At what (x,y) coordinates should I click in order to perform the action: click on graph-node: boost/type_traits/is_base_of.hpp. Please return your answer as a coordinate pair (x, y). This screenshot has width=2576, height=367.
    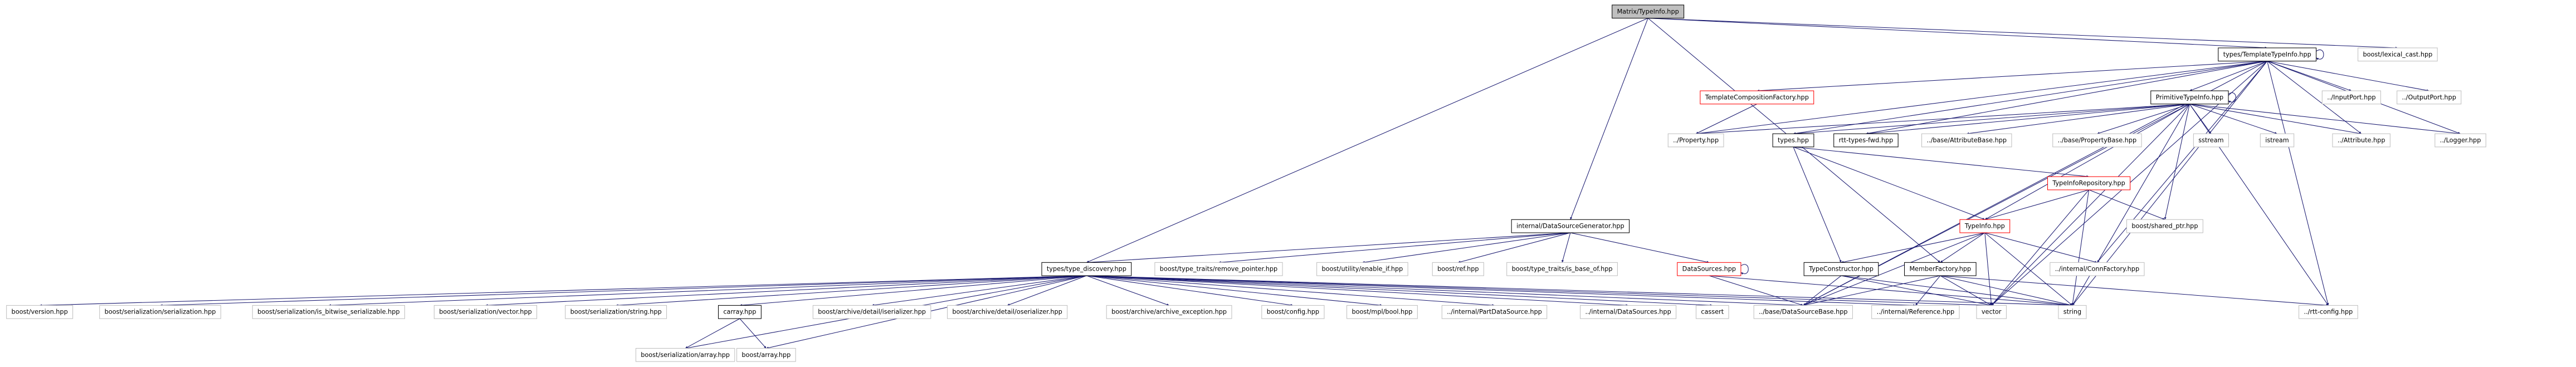
    Looking at the image, I should click on (1562, 269).